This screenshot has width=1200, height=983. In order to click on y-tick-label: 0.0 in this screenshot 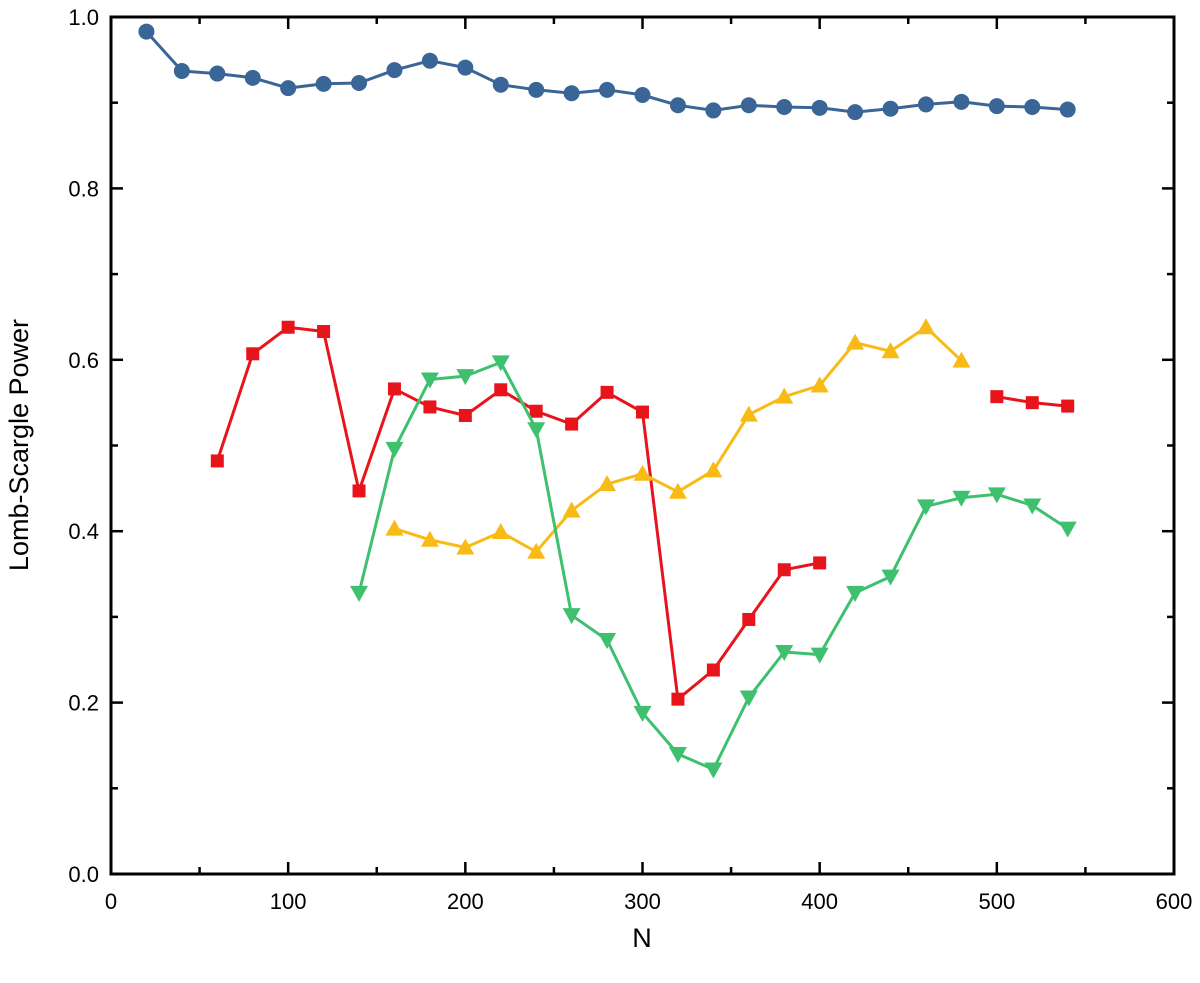, I will do `click(83, 874)`.